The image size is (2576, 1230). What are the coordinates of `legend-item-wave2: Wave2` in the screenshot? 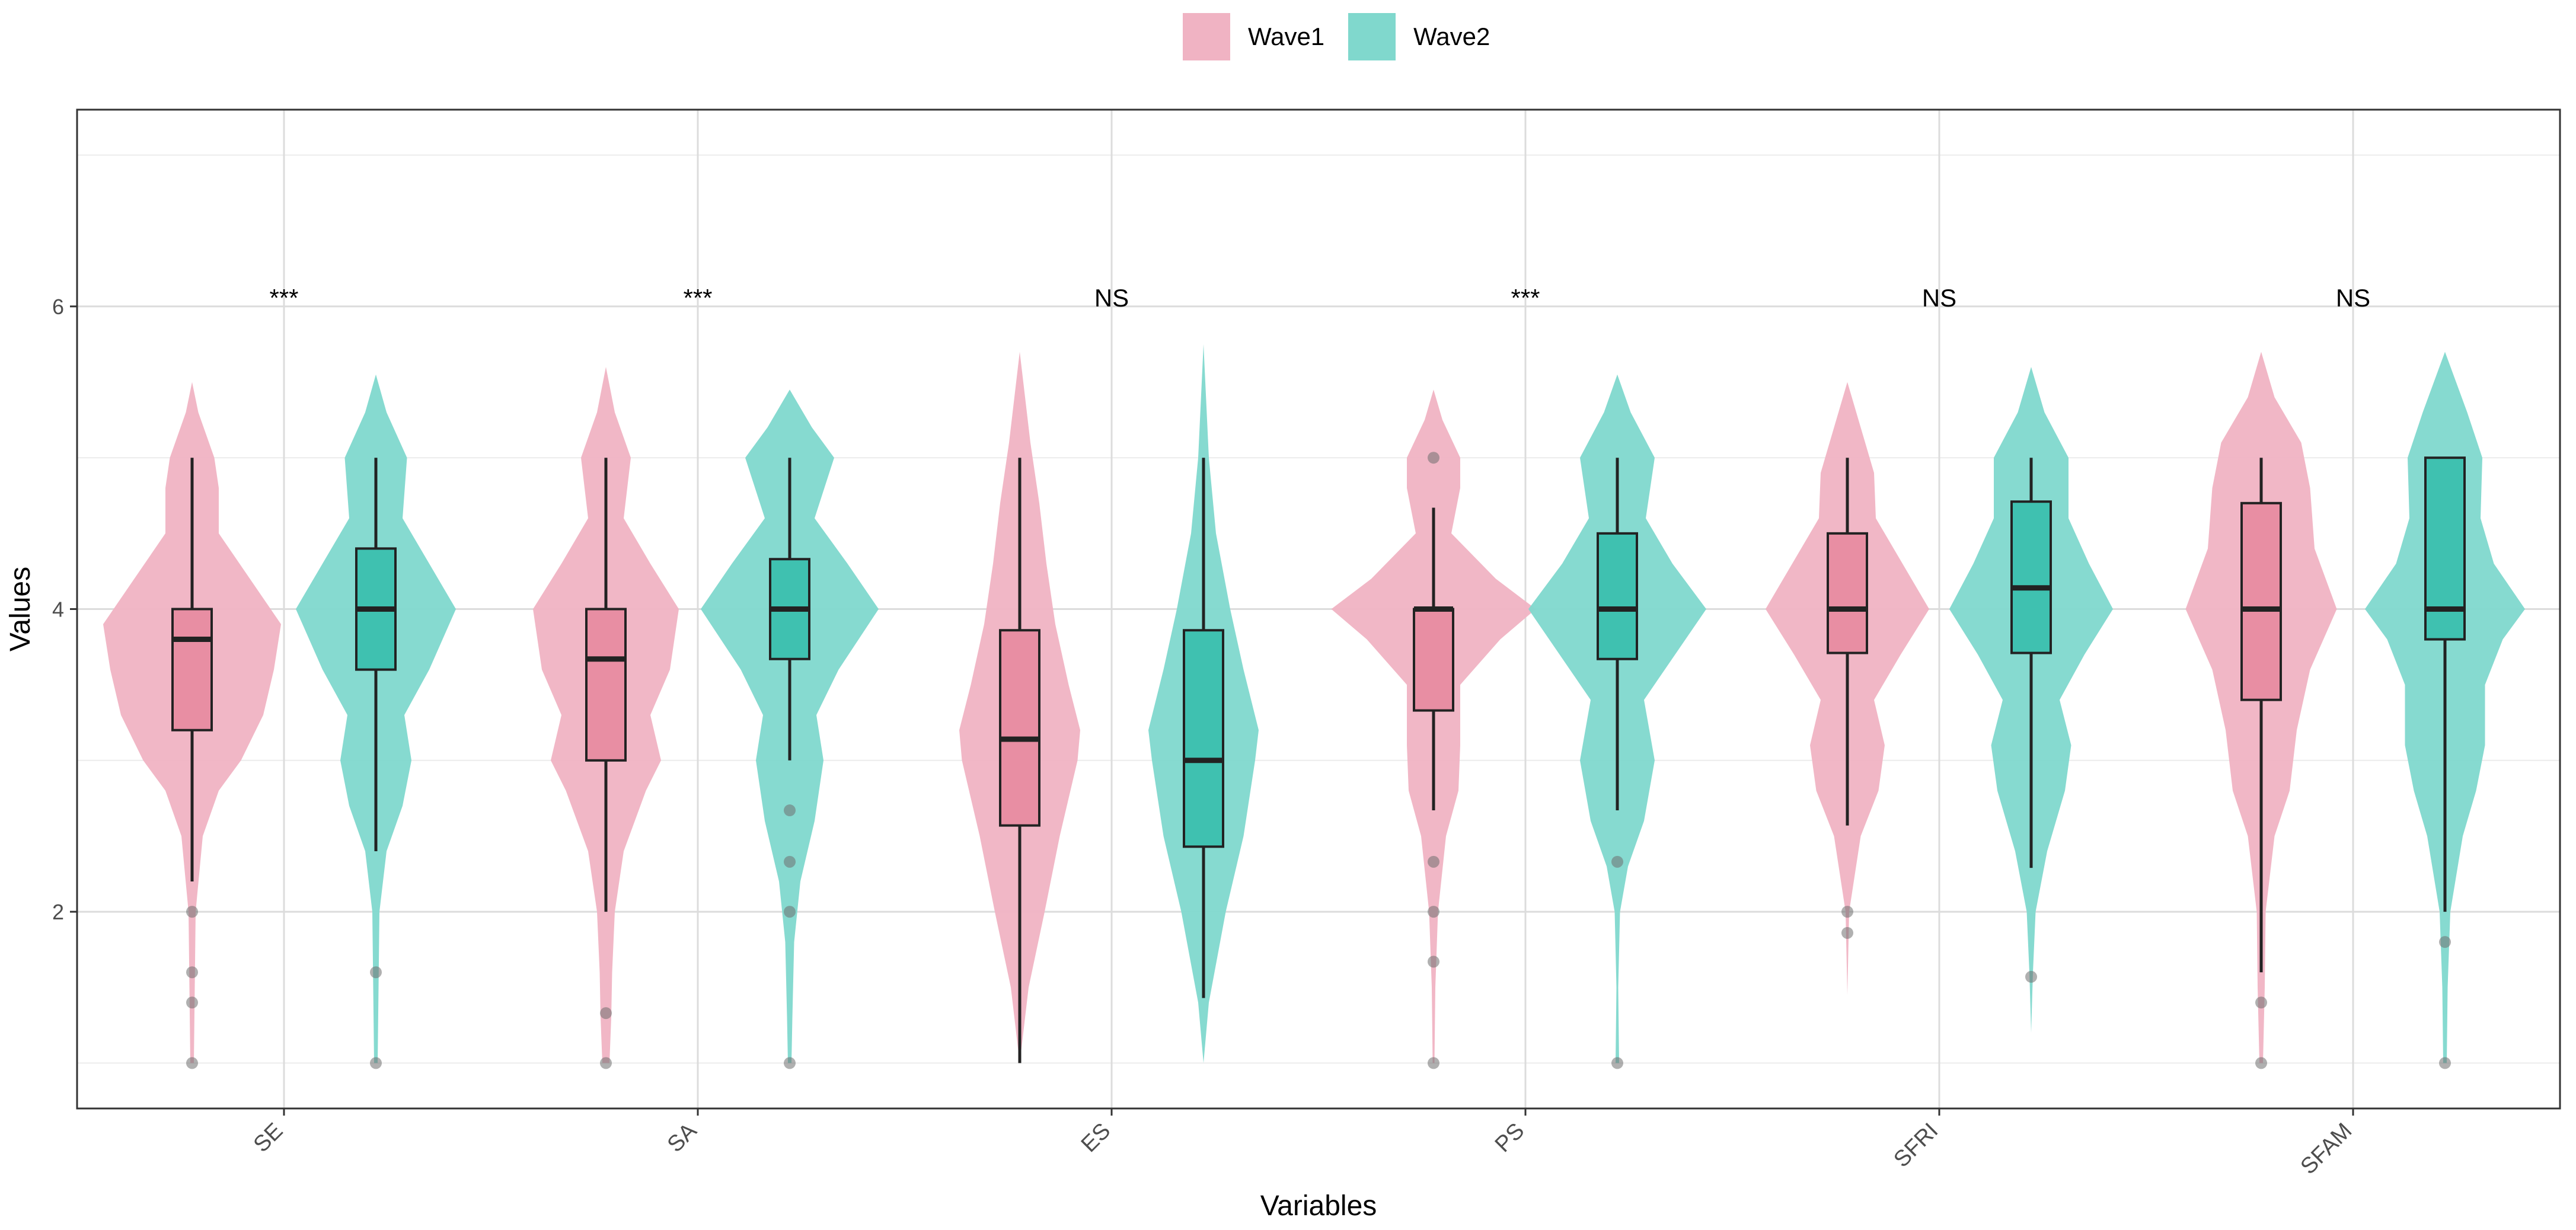 It's located at (1419, 36).